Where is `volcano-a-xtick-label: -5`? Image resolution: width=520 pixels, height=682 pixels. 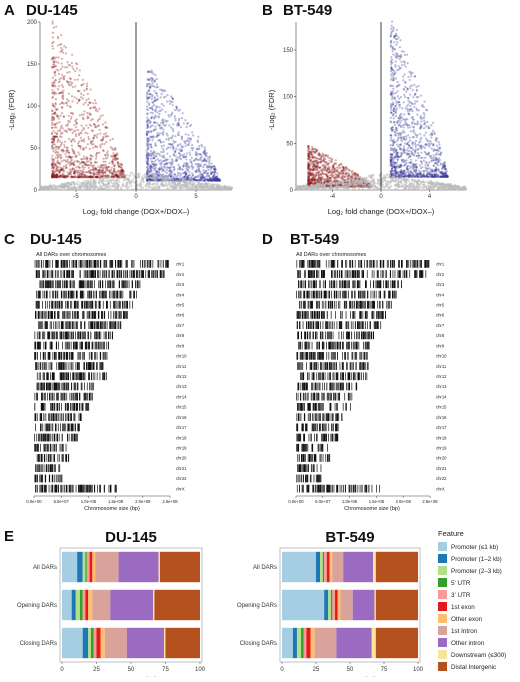
volcano-a-xtick-label: -5 is located at coordinates (76, 197).